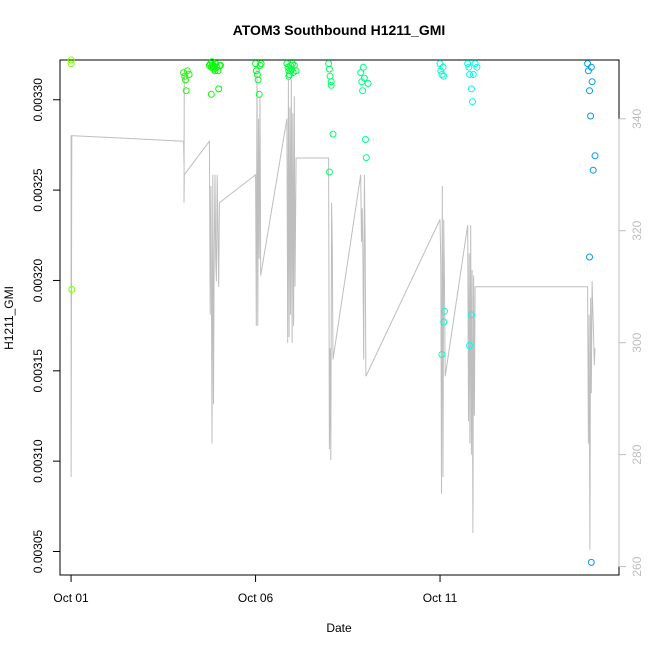 This screenshot has width=650, height=650. What do you see at coordinates (637, 118) in the screenshot?
I see `y2-tick-label: 340` at bounding box center [637, 118].